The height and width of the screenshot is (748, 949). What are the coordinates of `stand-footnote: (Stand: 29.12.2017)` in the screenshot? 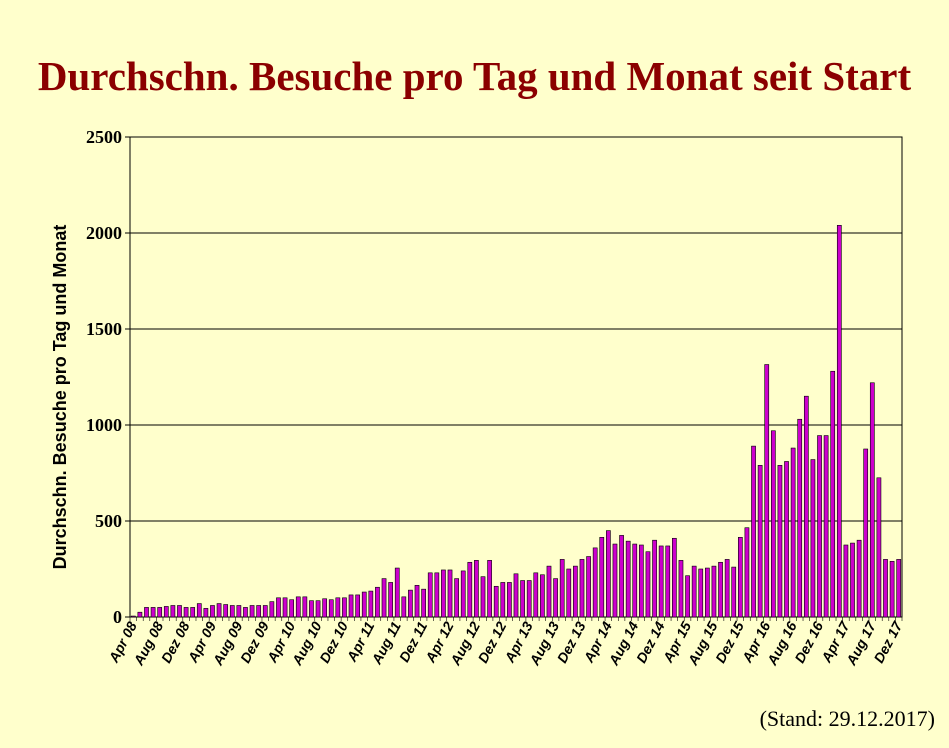 It's located at (847, 718).